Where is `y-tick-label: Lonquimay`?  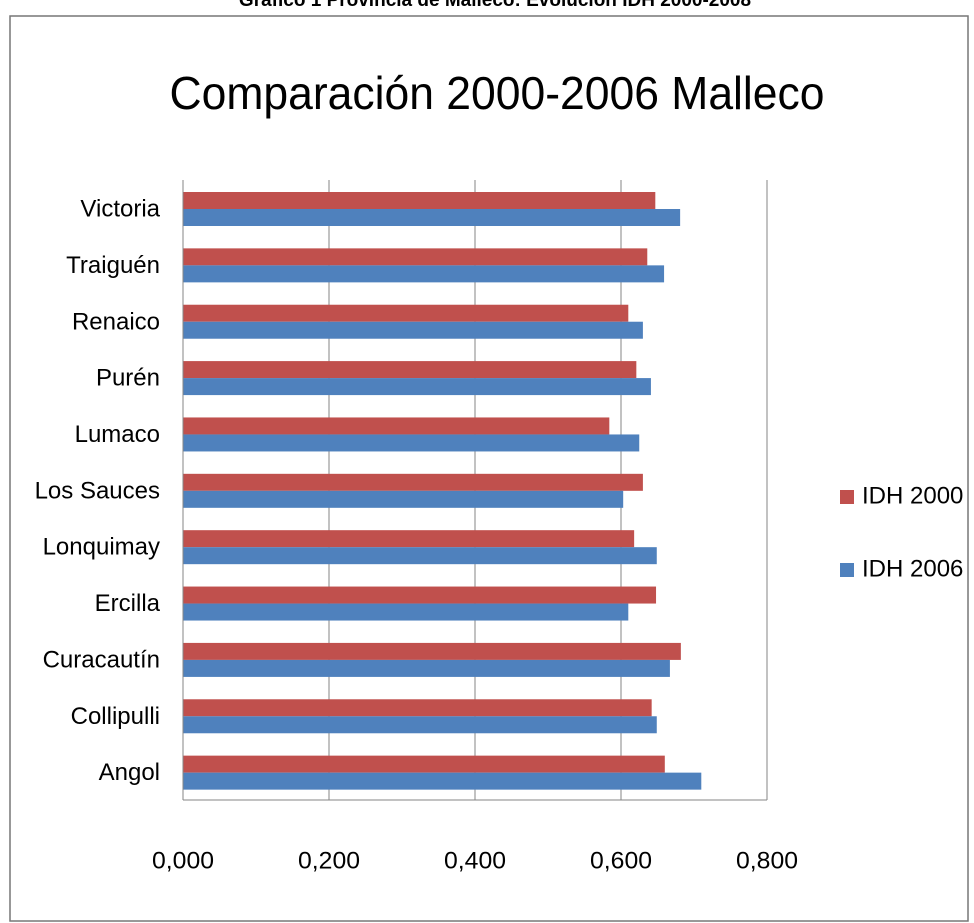 y-tick-label: Lonquimay is located at coordinates (101, 547).